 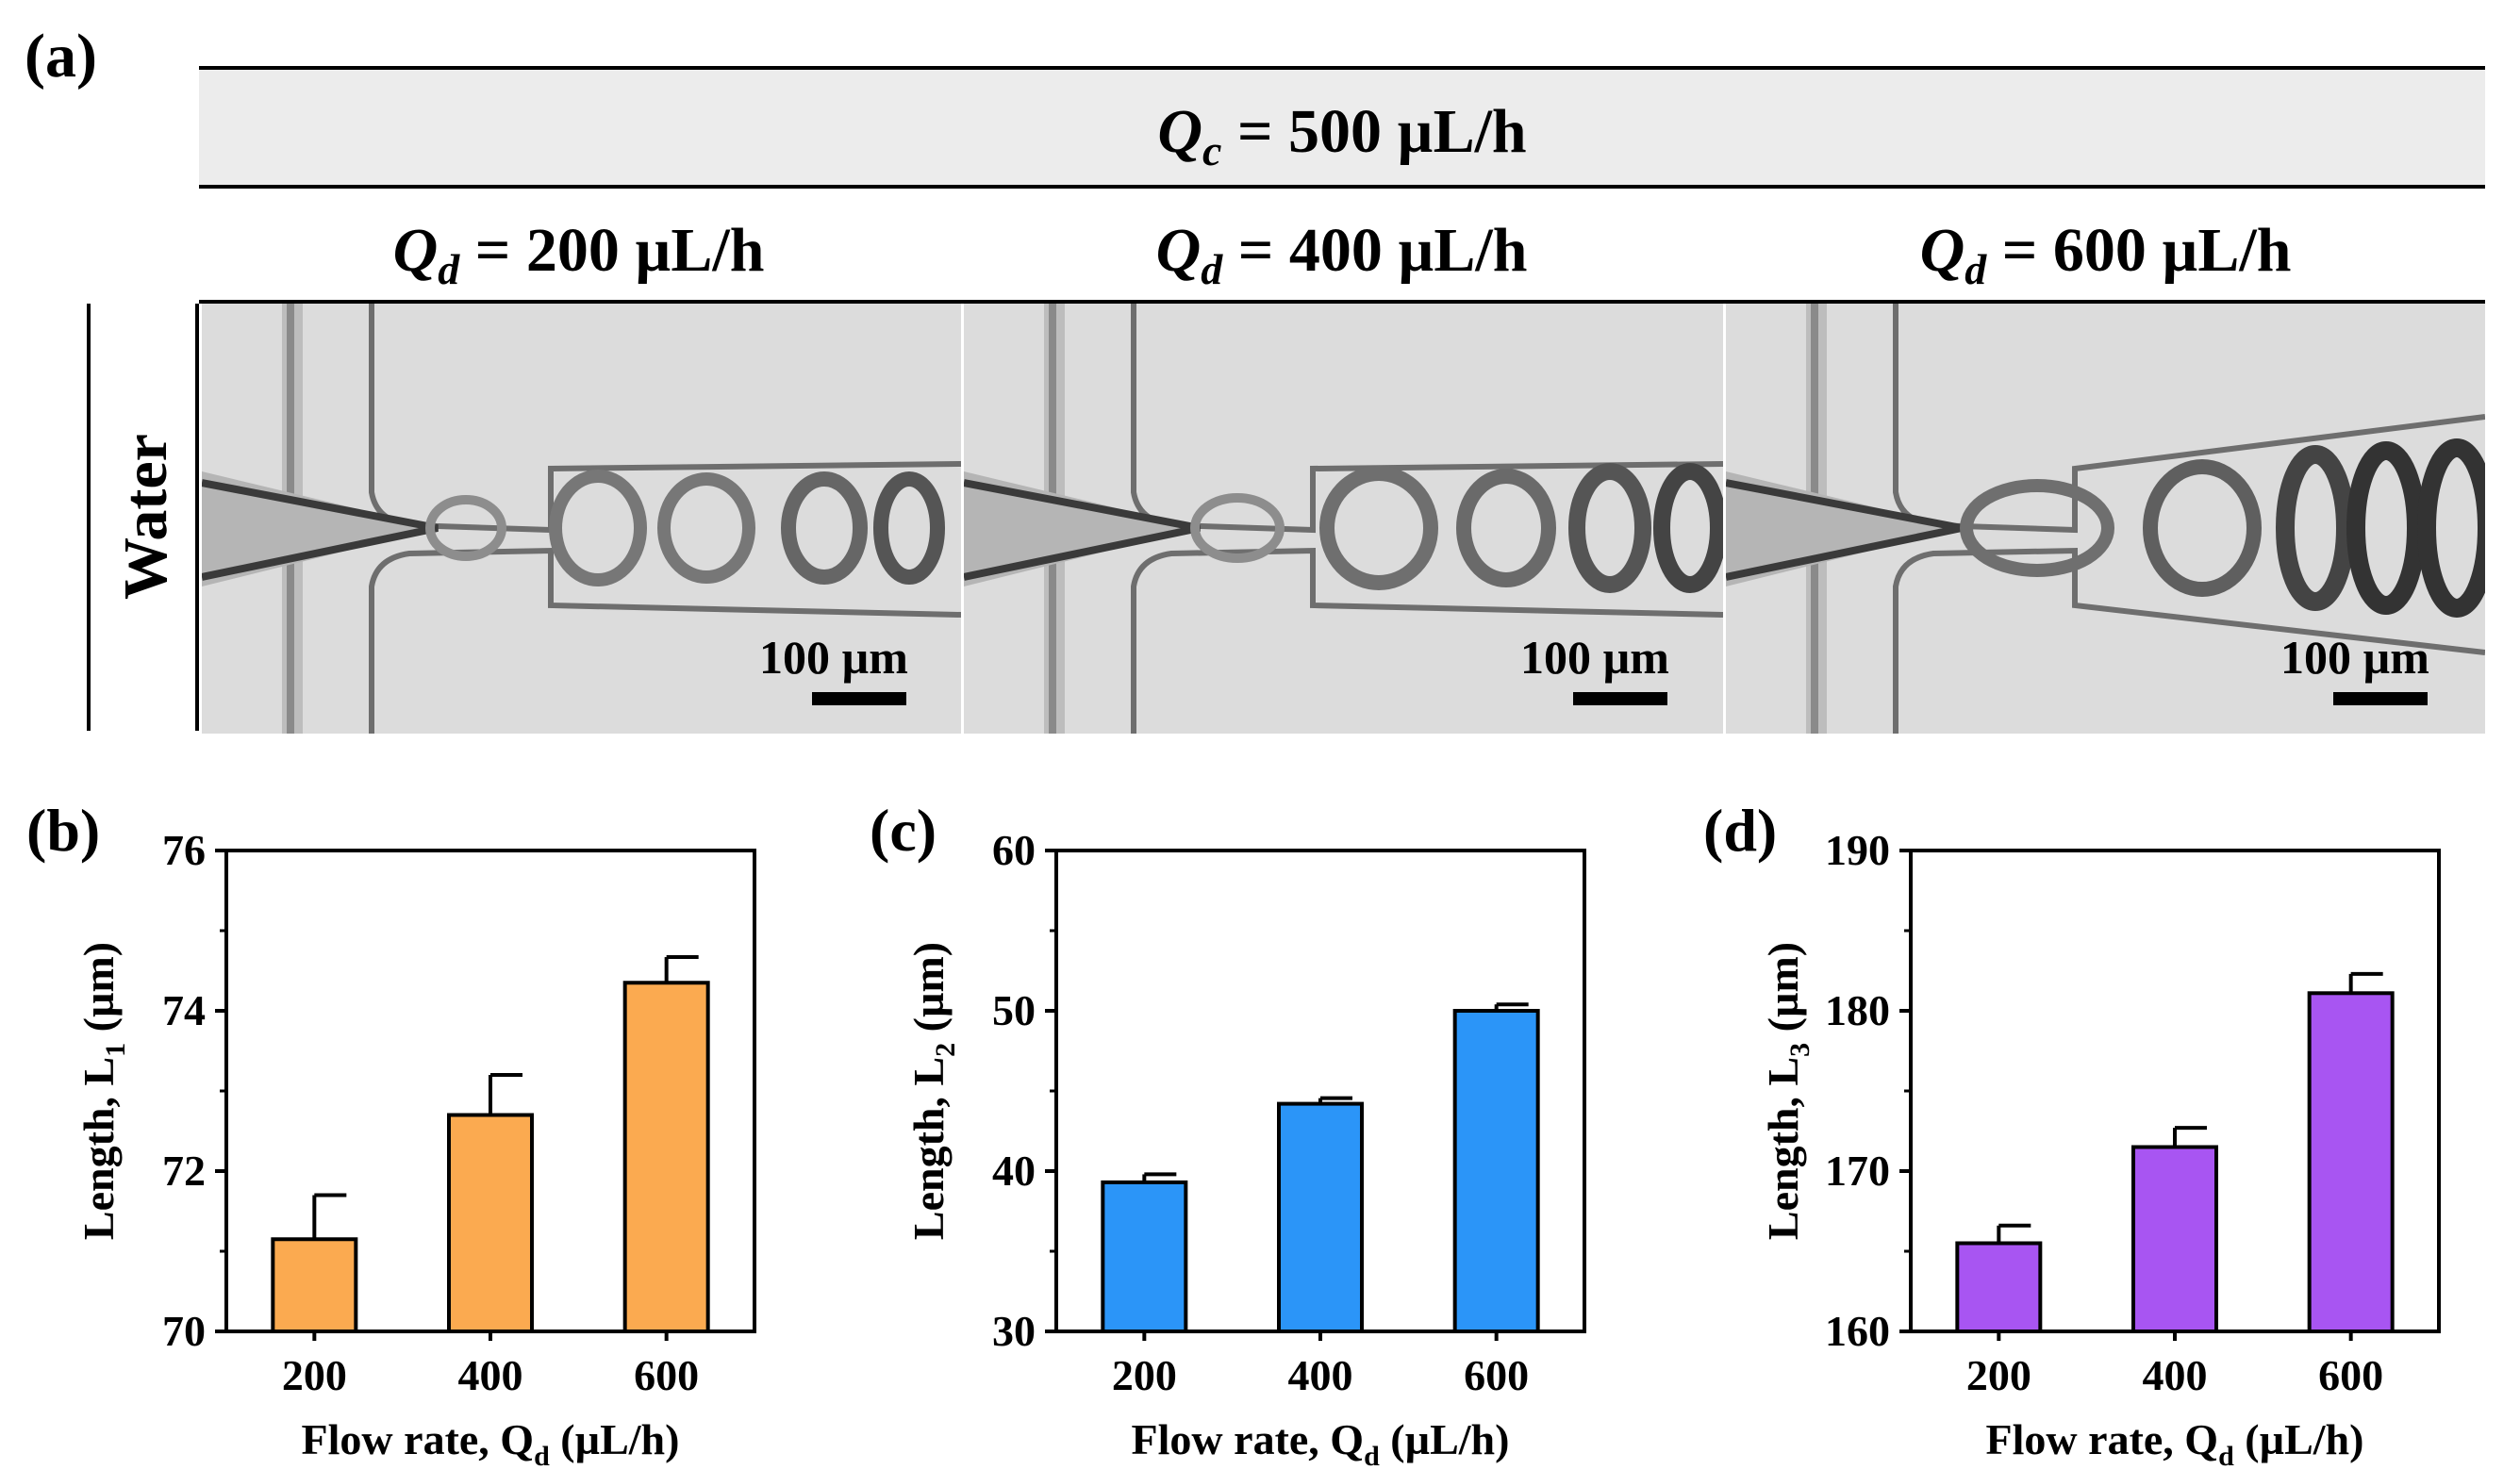 I want to click on row-label-box, so click(x=143, y=517).